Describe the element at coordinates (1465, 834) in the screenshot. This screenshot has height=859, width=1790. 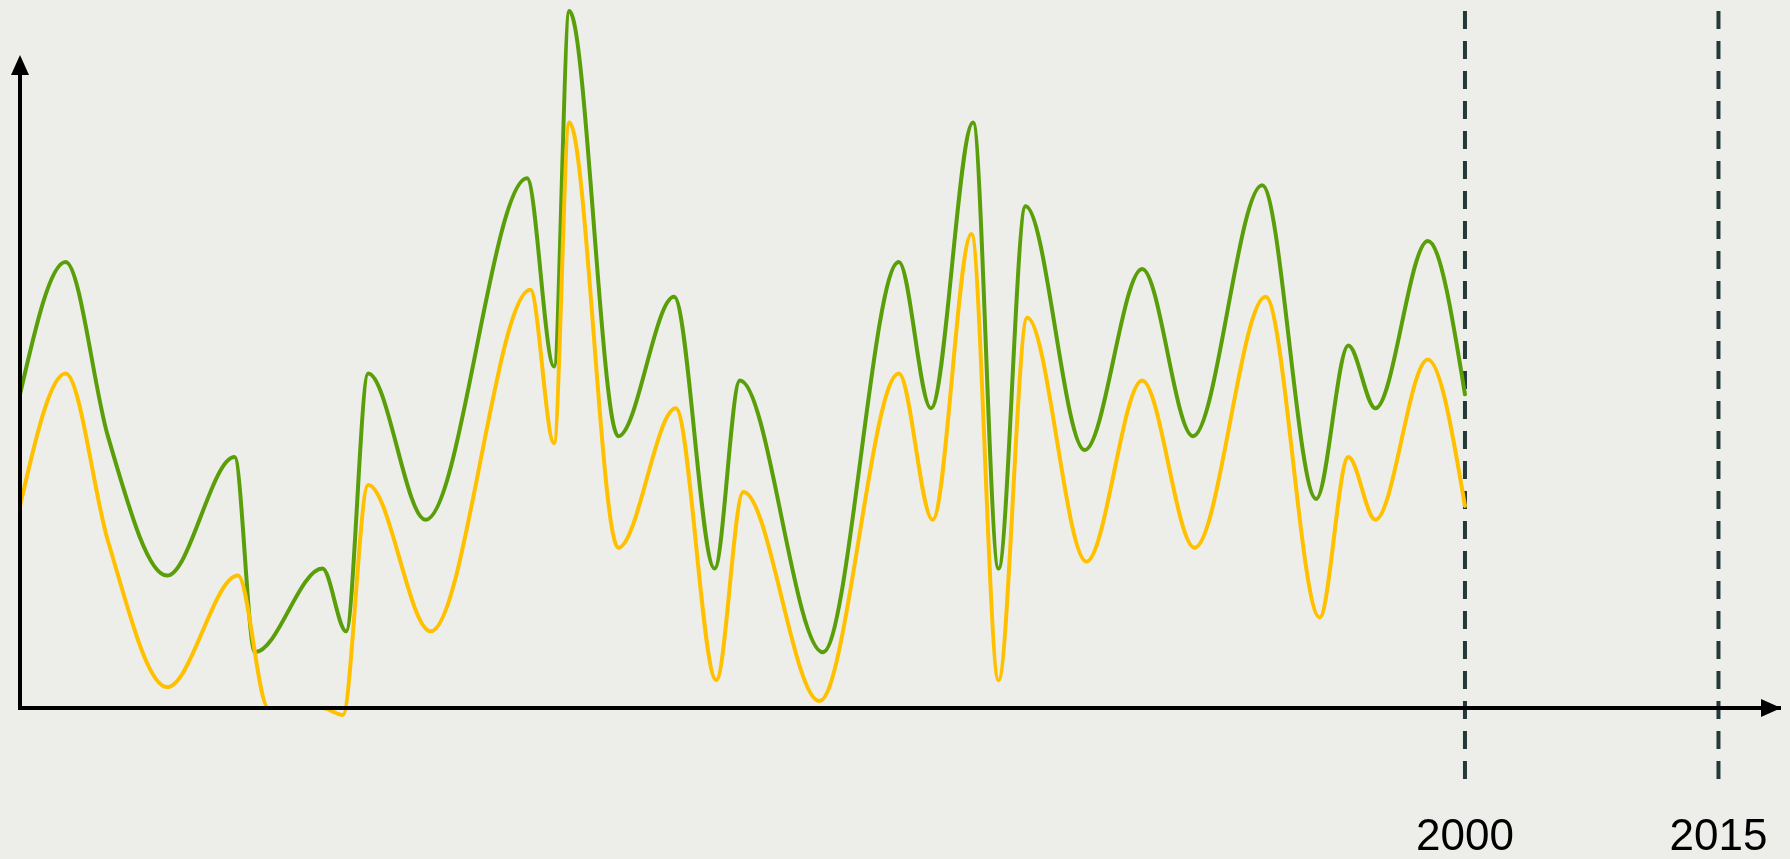
I see `x-tick-label: 2000` at that location.